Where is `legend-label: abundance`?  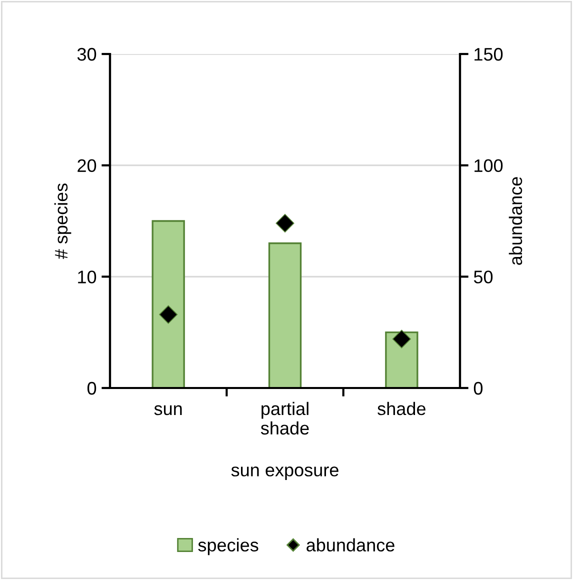 legend-label: abundance is located at coordinates (350, 545).